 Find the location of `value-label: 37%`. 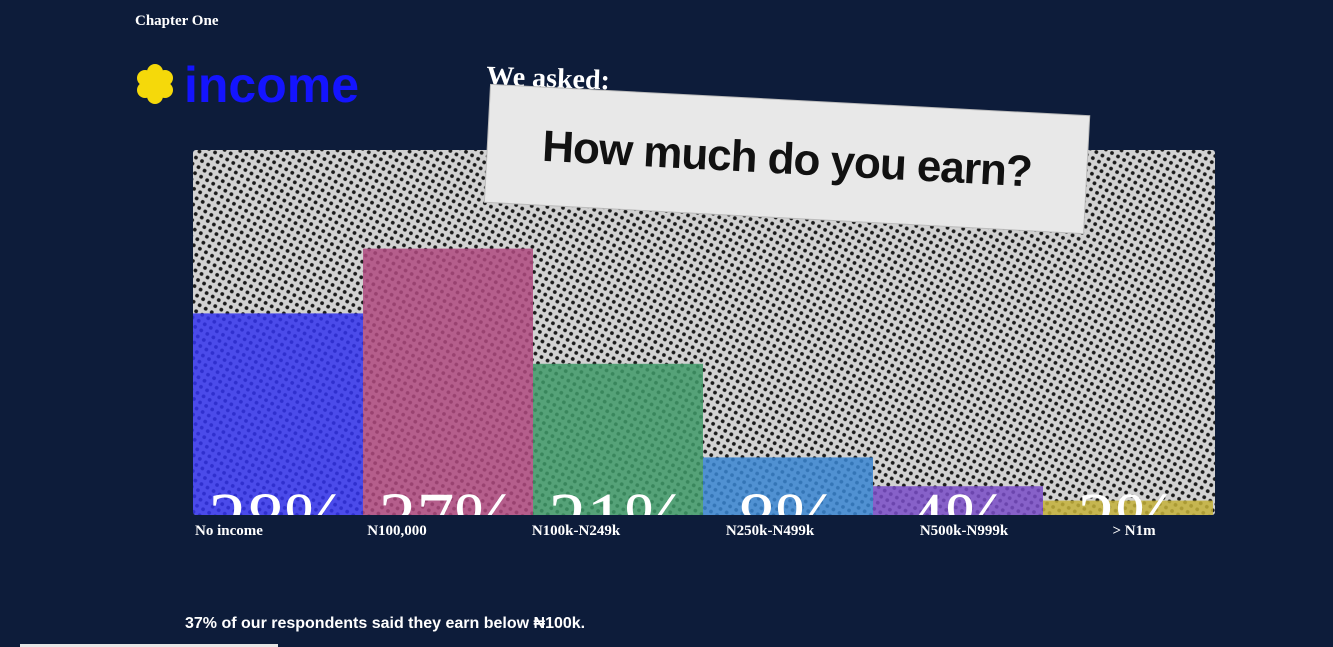

value-label: 37% is located at coordinates (447, 520).